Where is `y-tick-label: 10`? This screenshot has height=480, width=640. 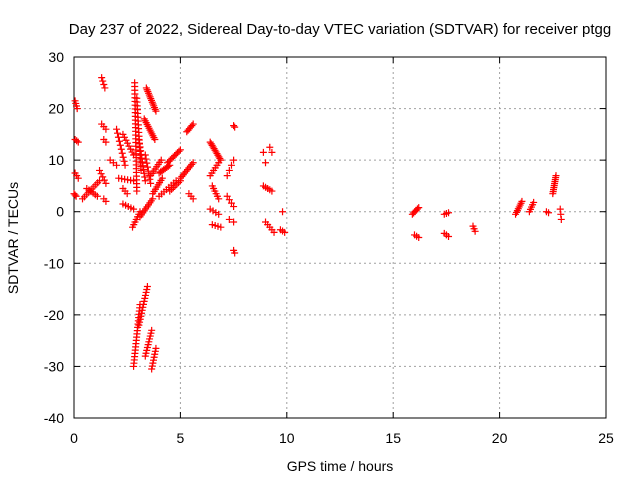 y-tick-label: 10 is located at coordinates (56, 160).